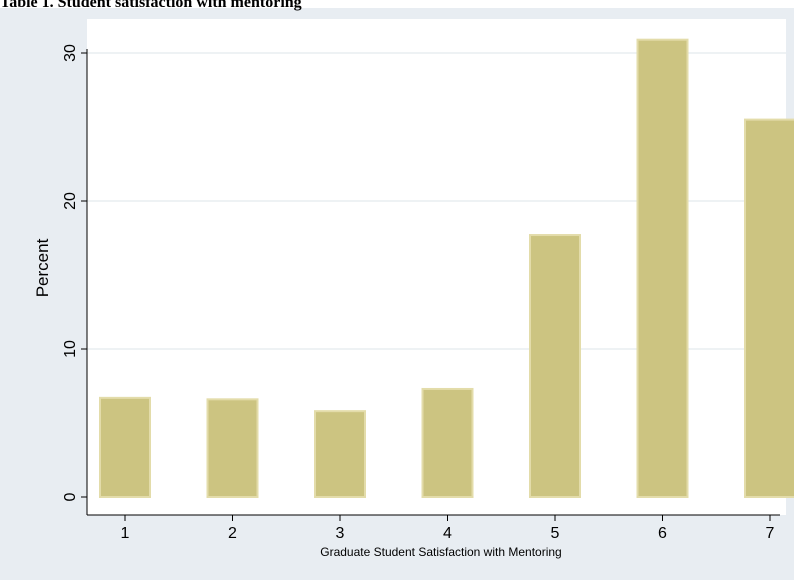 This screenshot has width=794, height=585. I want to click on x-tick-label: 4, so click(447, 533).